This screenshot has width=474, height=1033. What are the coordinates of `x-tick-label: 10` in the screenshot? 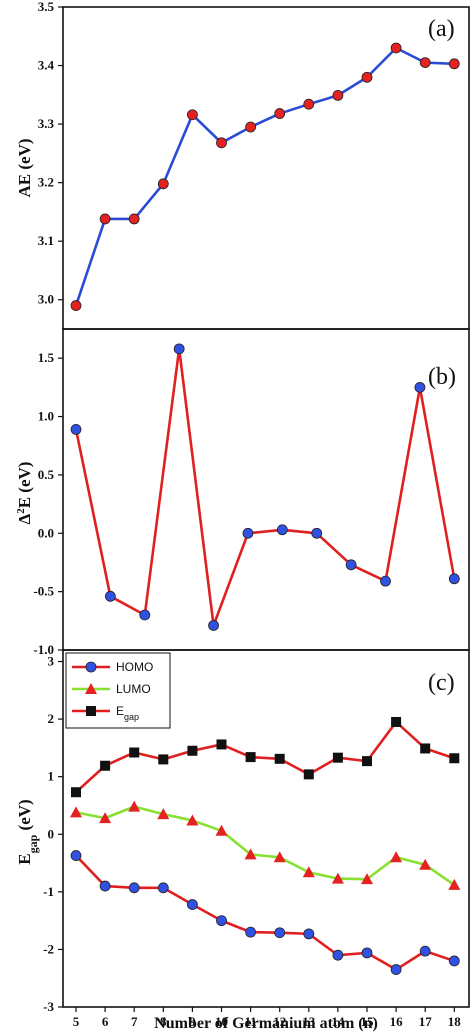 It's located at (221, 1021).